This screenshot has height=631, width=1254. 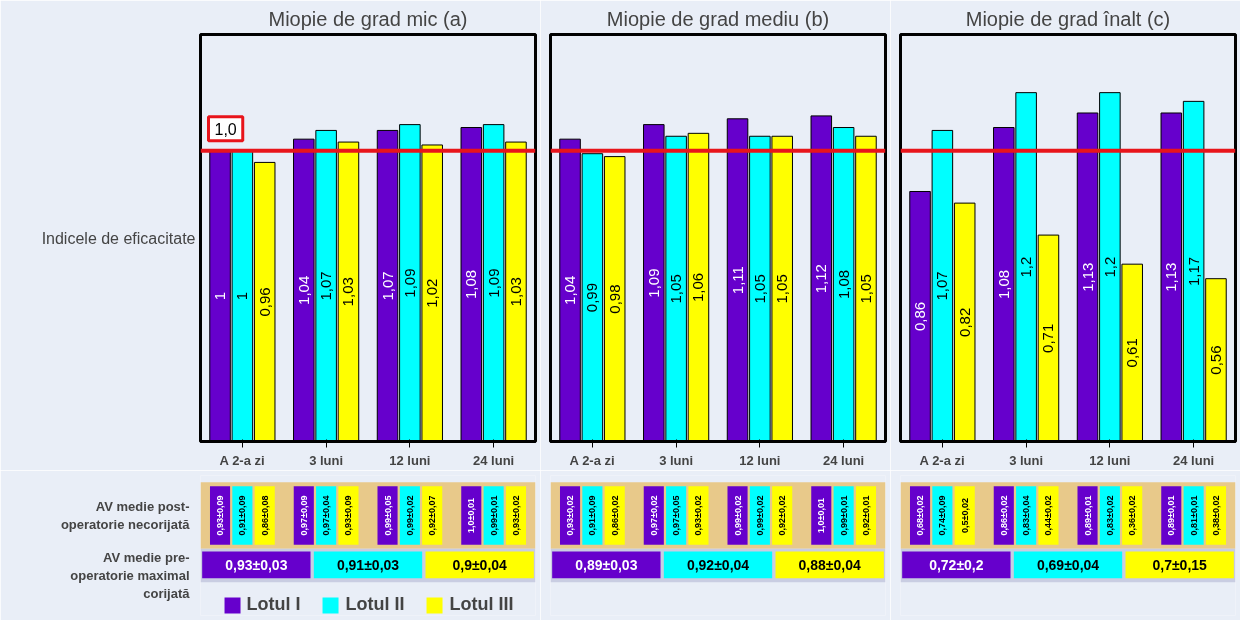 What do you see at coordinates (920, 316) in the screenshot?
I see `data-label: 0,86` at bounding box center [920, 316].